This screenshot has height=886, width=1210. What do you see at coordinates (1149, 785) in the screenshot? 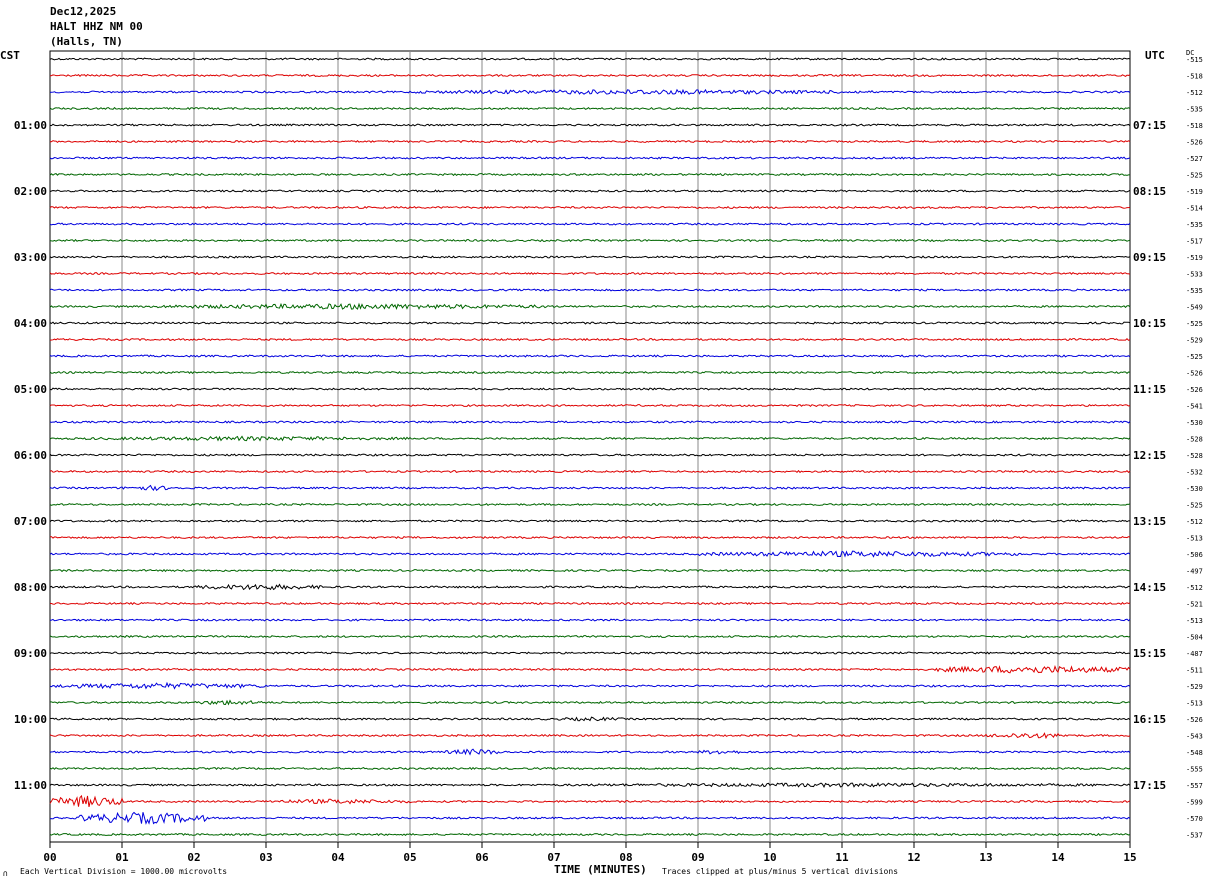
I see `utc-hour-label: 17:15` at bounding box center [1149, 785].